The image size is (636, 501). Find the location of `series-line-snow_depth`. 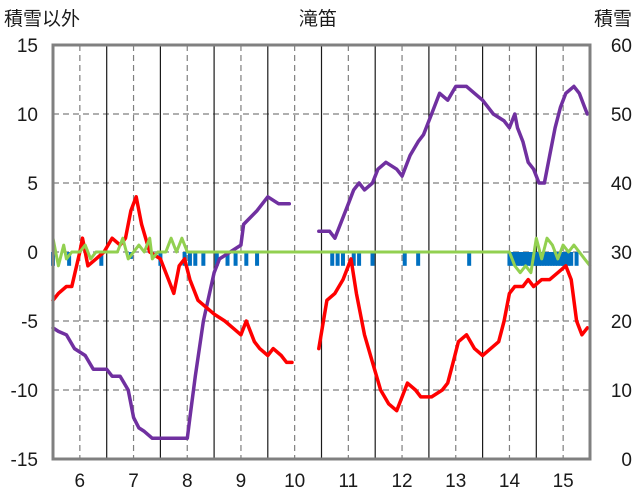

series-line-snow_depth is located at coordinates (453, 162).